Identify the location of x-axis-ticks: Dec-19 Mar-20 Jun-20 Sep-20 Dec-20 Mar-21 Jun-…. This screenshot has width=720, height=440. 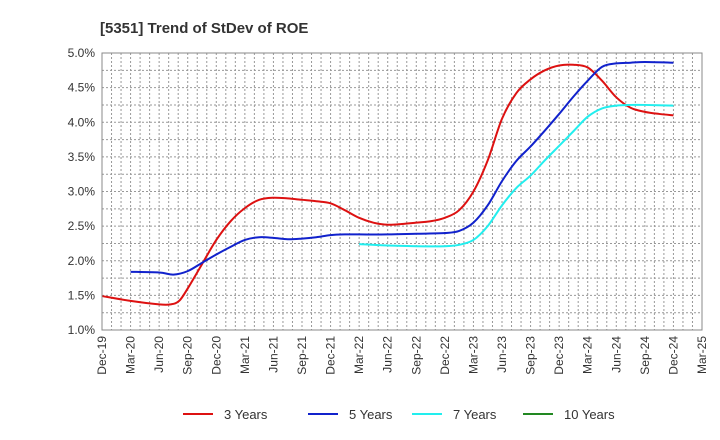
(402, 355).